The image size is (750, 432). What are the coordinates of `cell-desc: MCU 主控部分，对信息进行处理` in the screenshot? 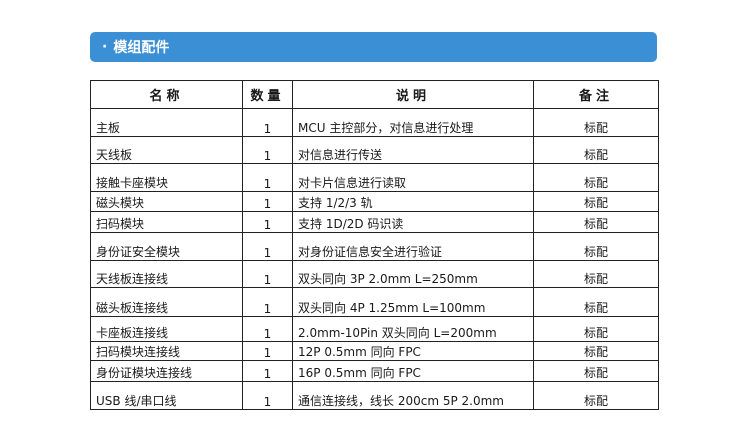 It's located at (413, 122).